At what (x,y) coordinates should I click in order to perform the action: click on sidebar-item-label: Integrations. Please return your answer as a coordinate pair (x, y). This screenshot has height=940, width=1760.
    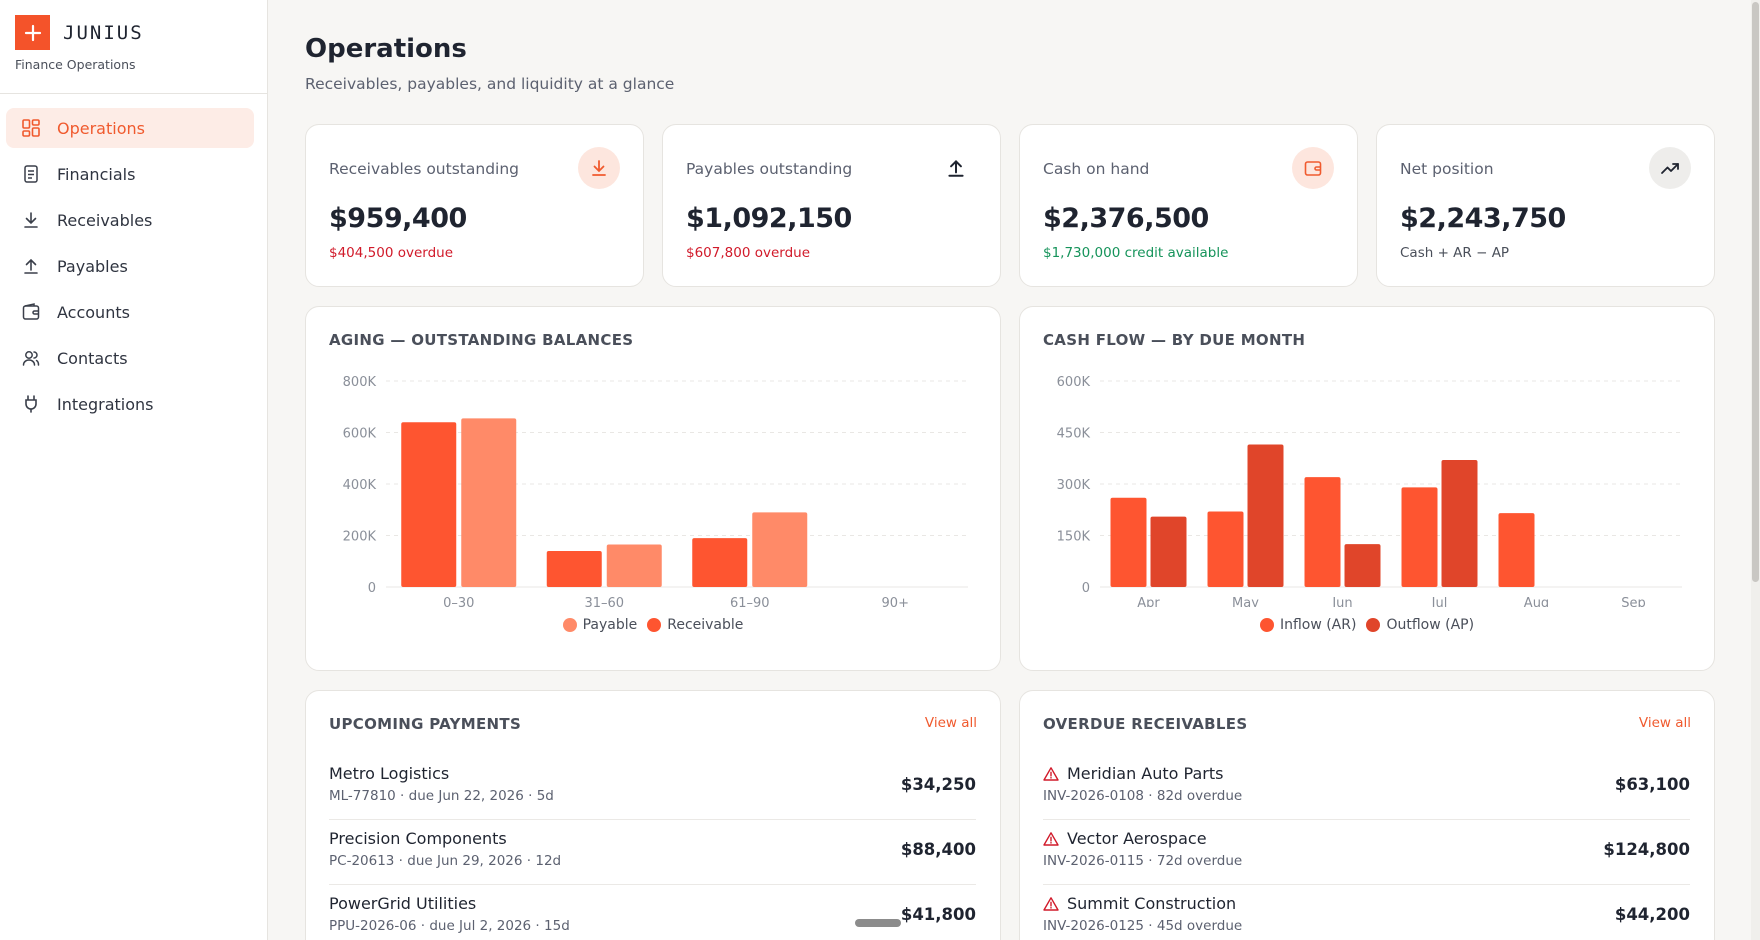
    Looking at the image, I should click on (105, 404).